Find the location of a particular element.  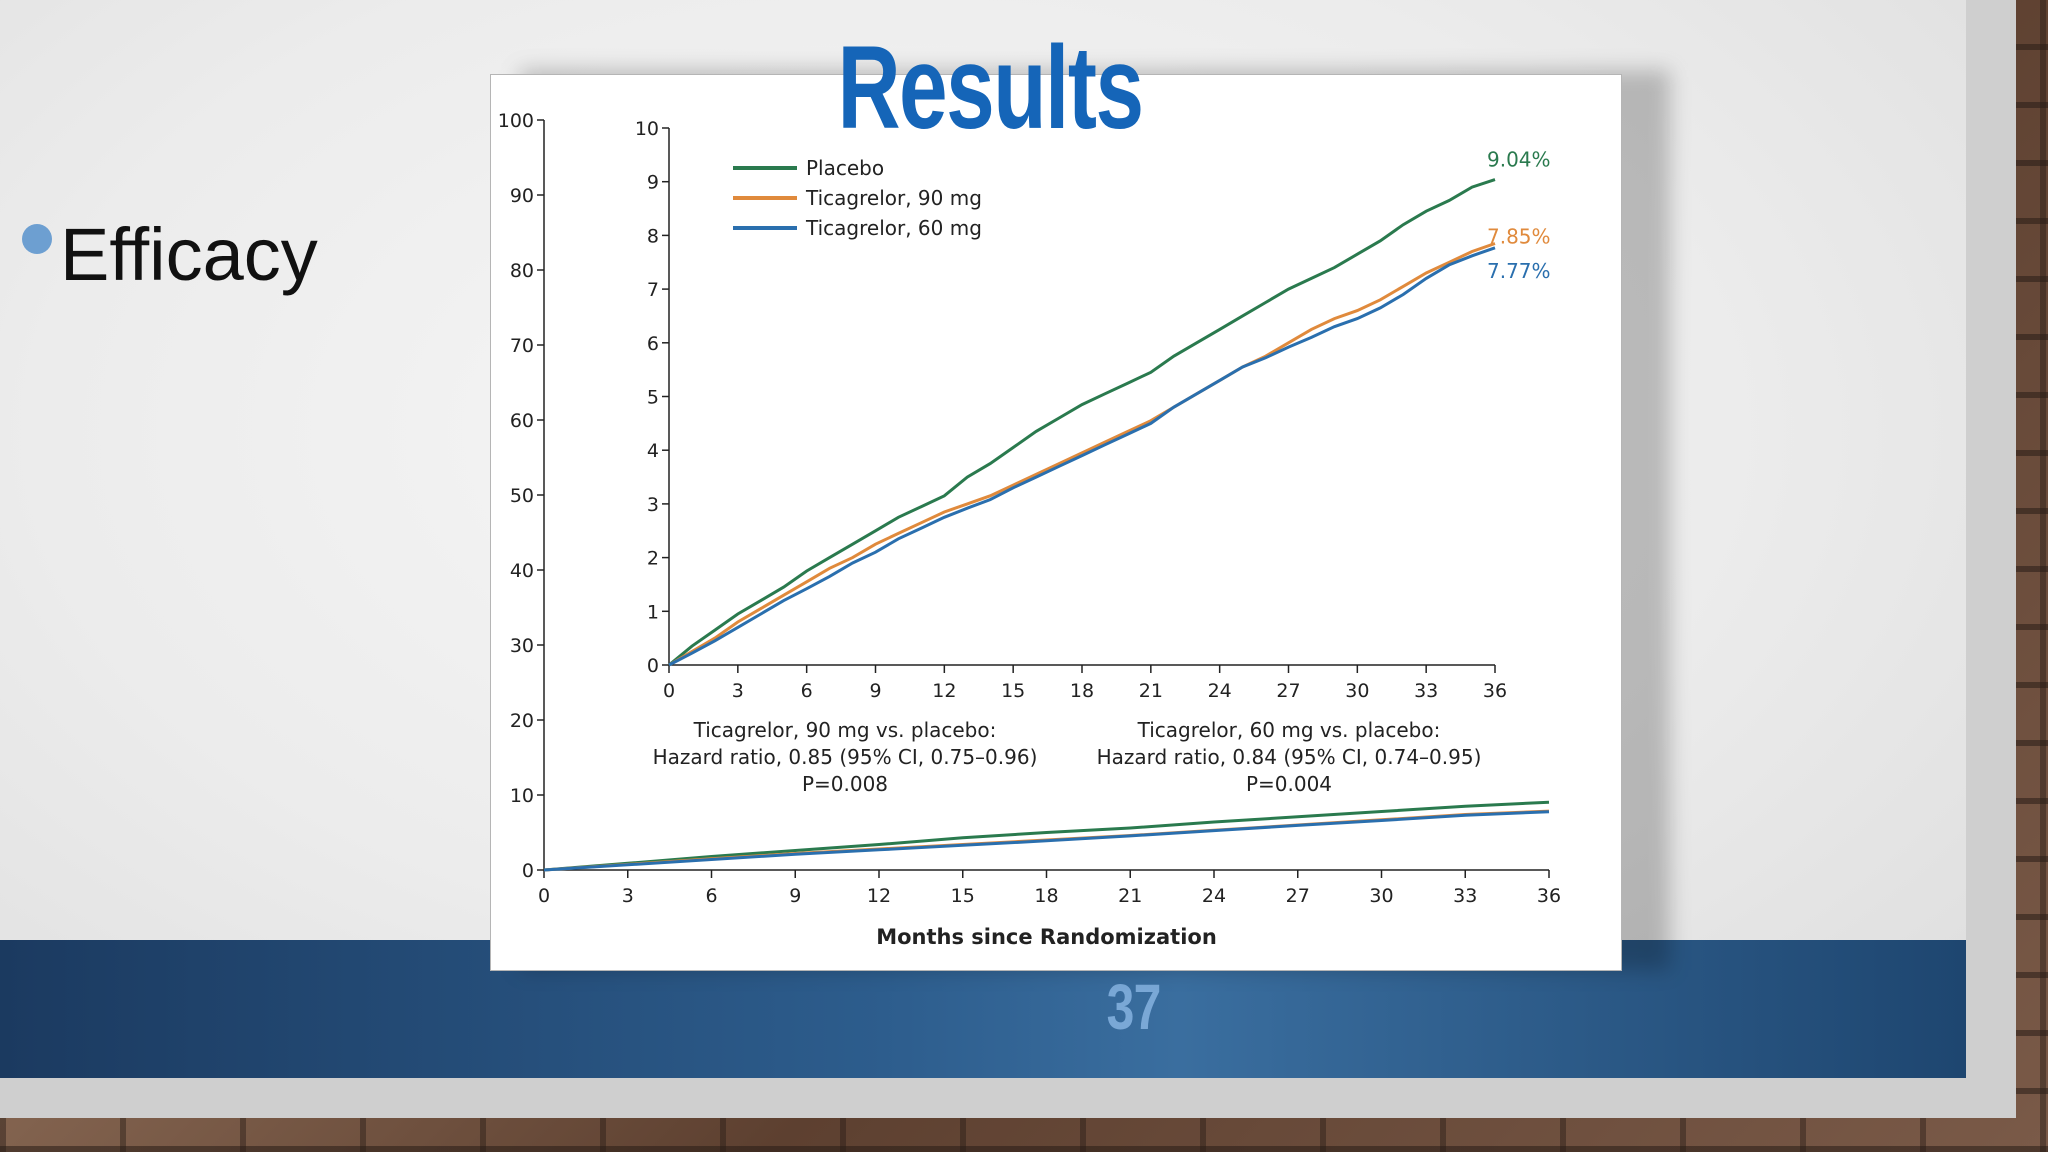

inset-y-tick-label: 10 is located at coordinates (647, 129).